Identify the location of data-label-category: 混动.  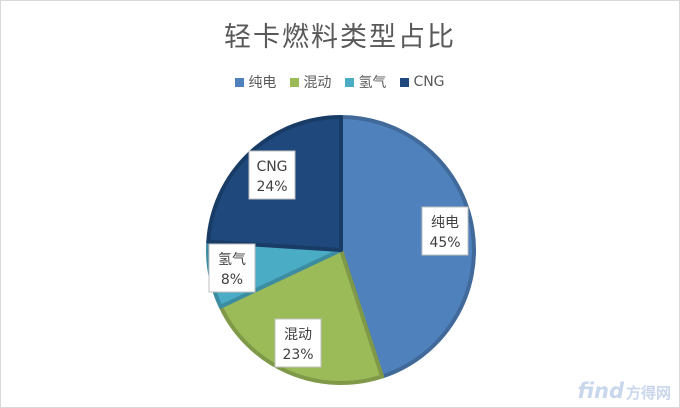
(298, 335).